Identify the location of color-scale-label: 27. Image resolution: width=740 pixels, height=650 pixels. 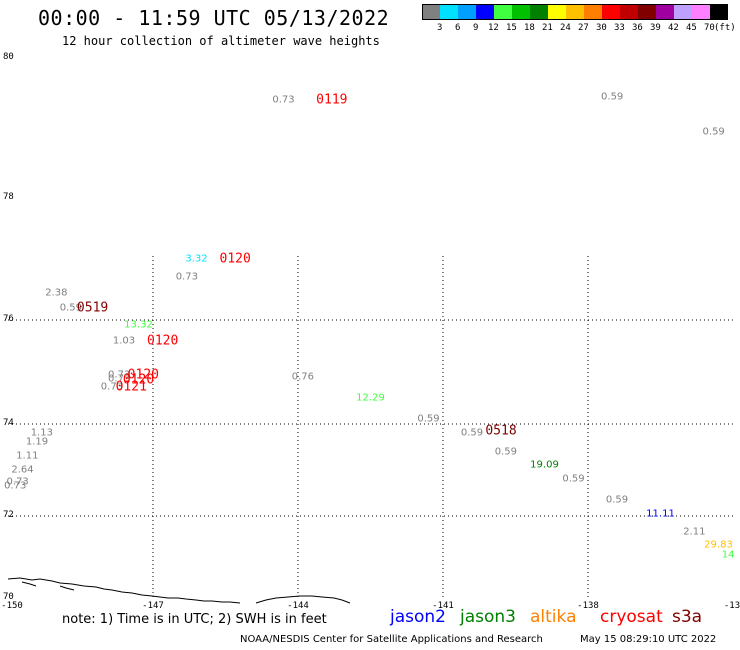
(583, 28).